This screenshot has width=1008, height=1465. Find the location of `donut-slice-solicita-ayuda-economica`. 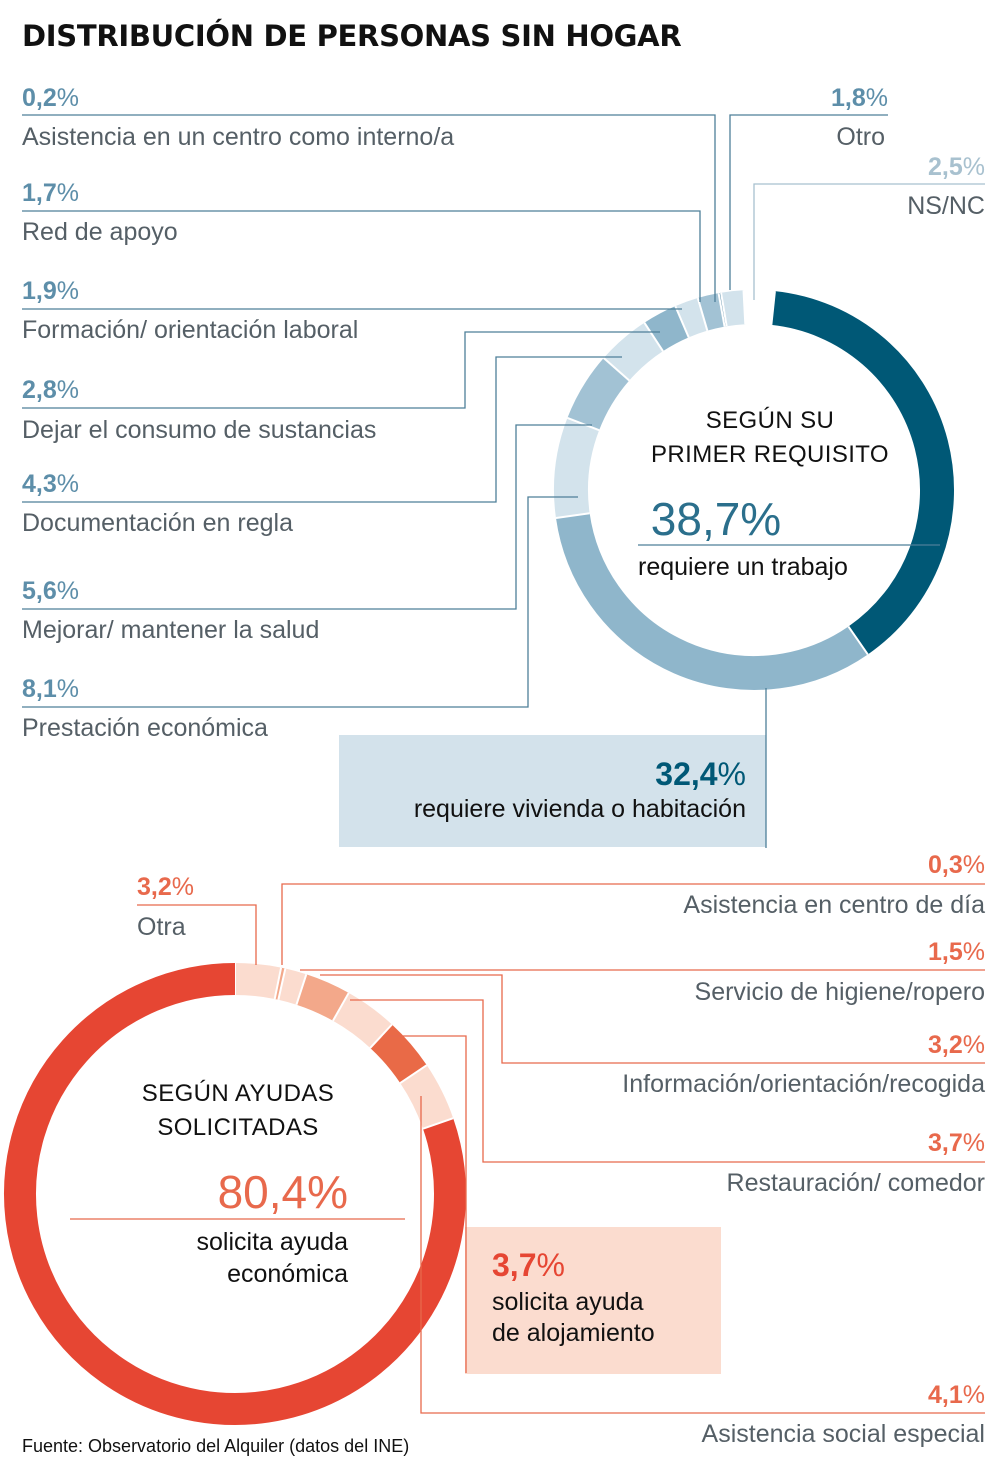

donut-slice-solicita-ayuda-economica is located at coordinates (235, 1194).